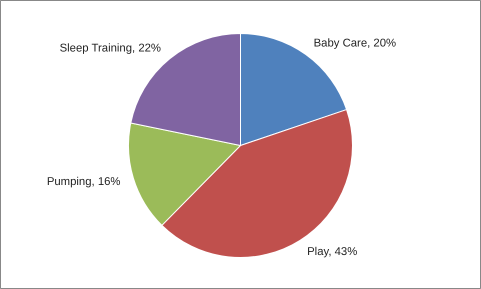  What do you see at coordinates (110, 48) in the screenshot?
I see `slice-label: Sleep Training, 22%` at bounding box center [110, 48].